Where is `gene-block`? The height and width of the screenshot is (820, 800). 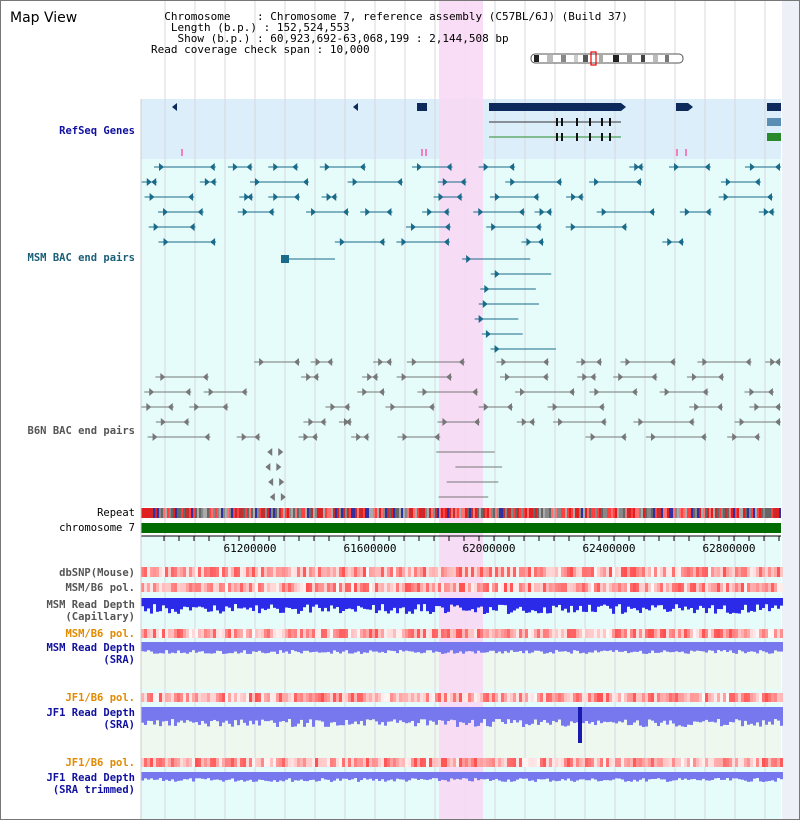 gene-block is located at coordinates (774, 107).